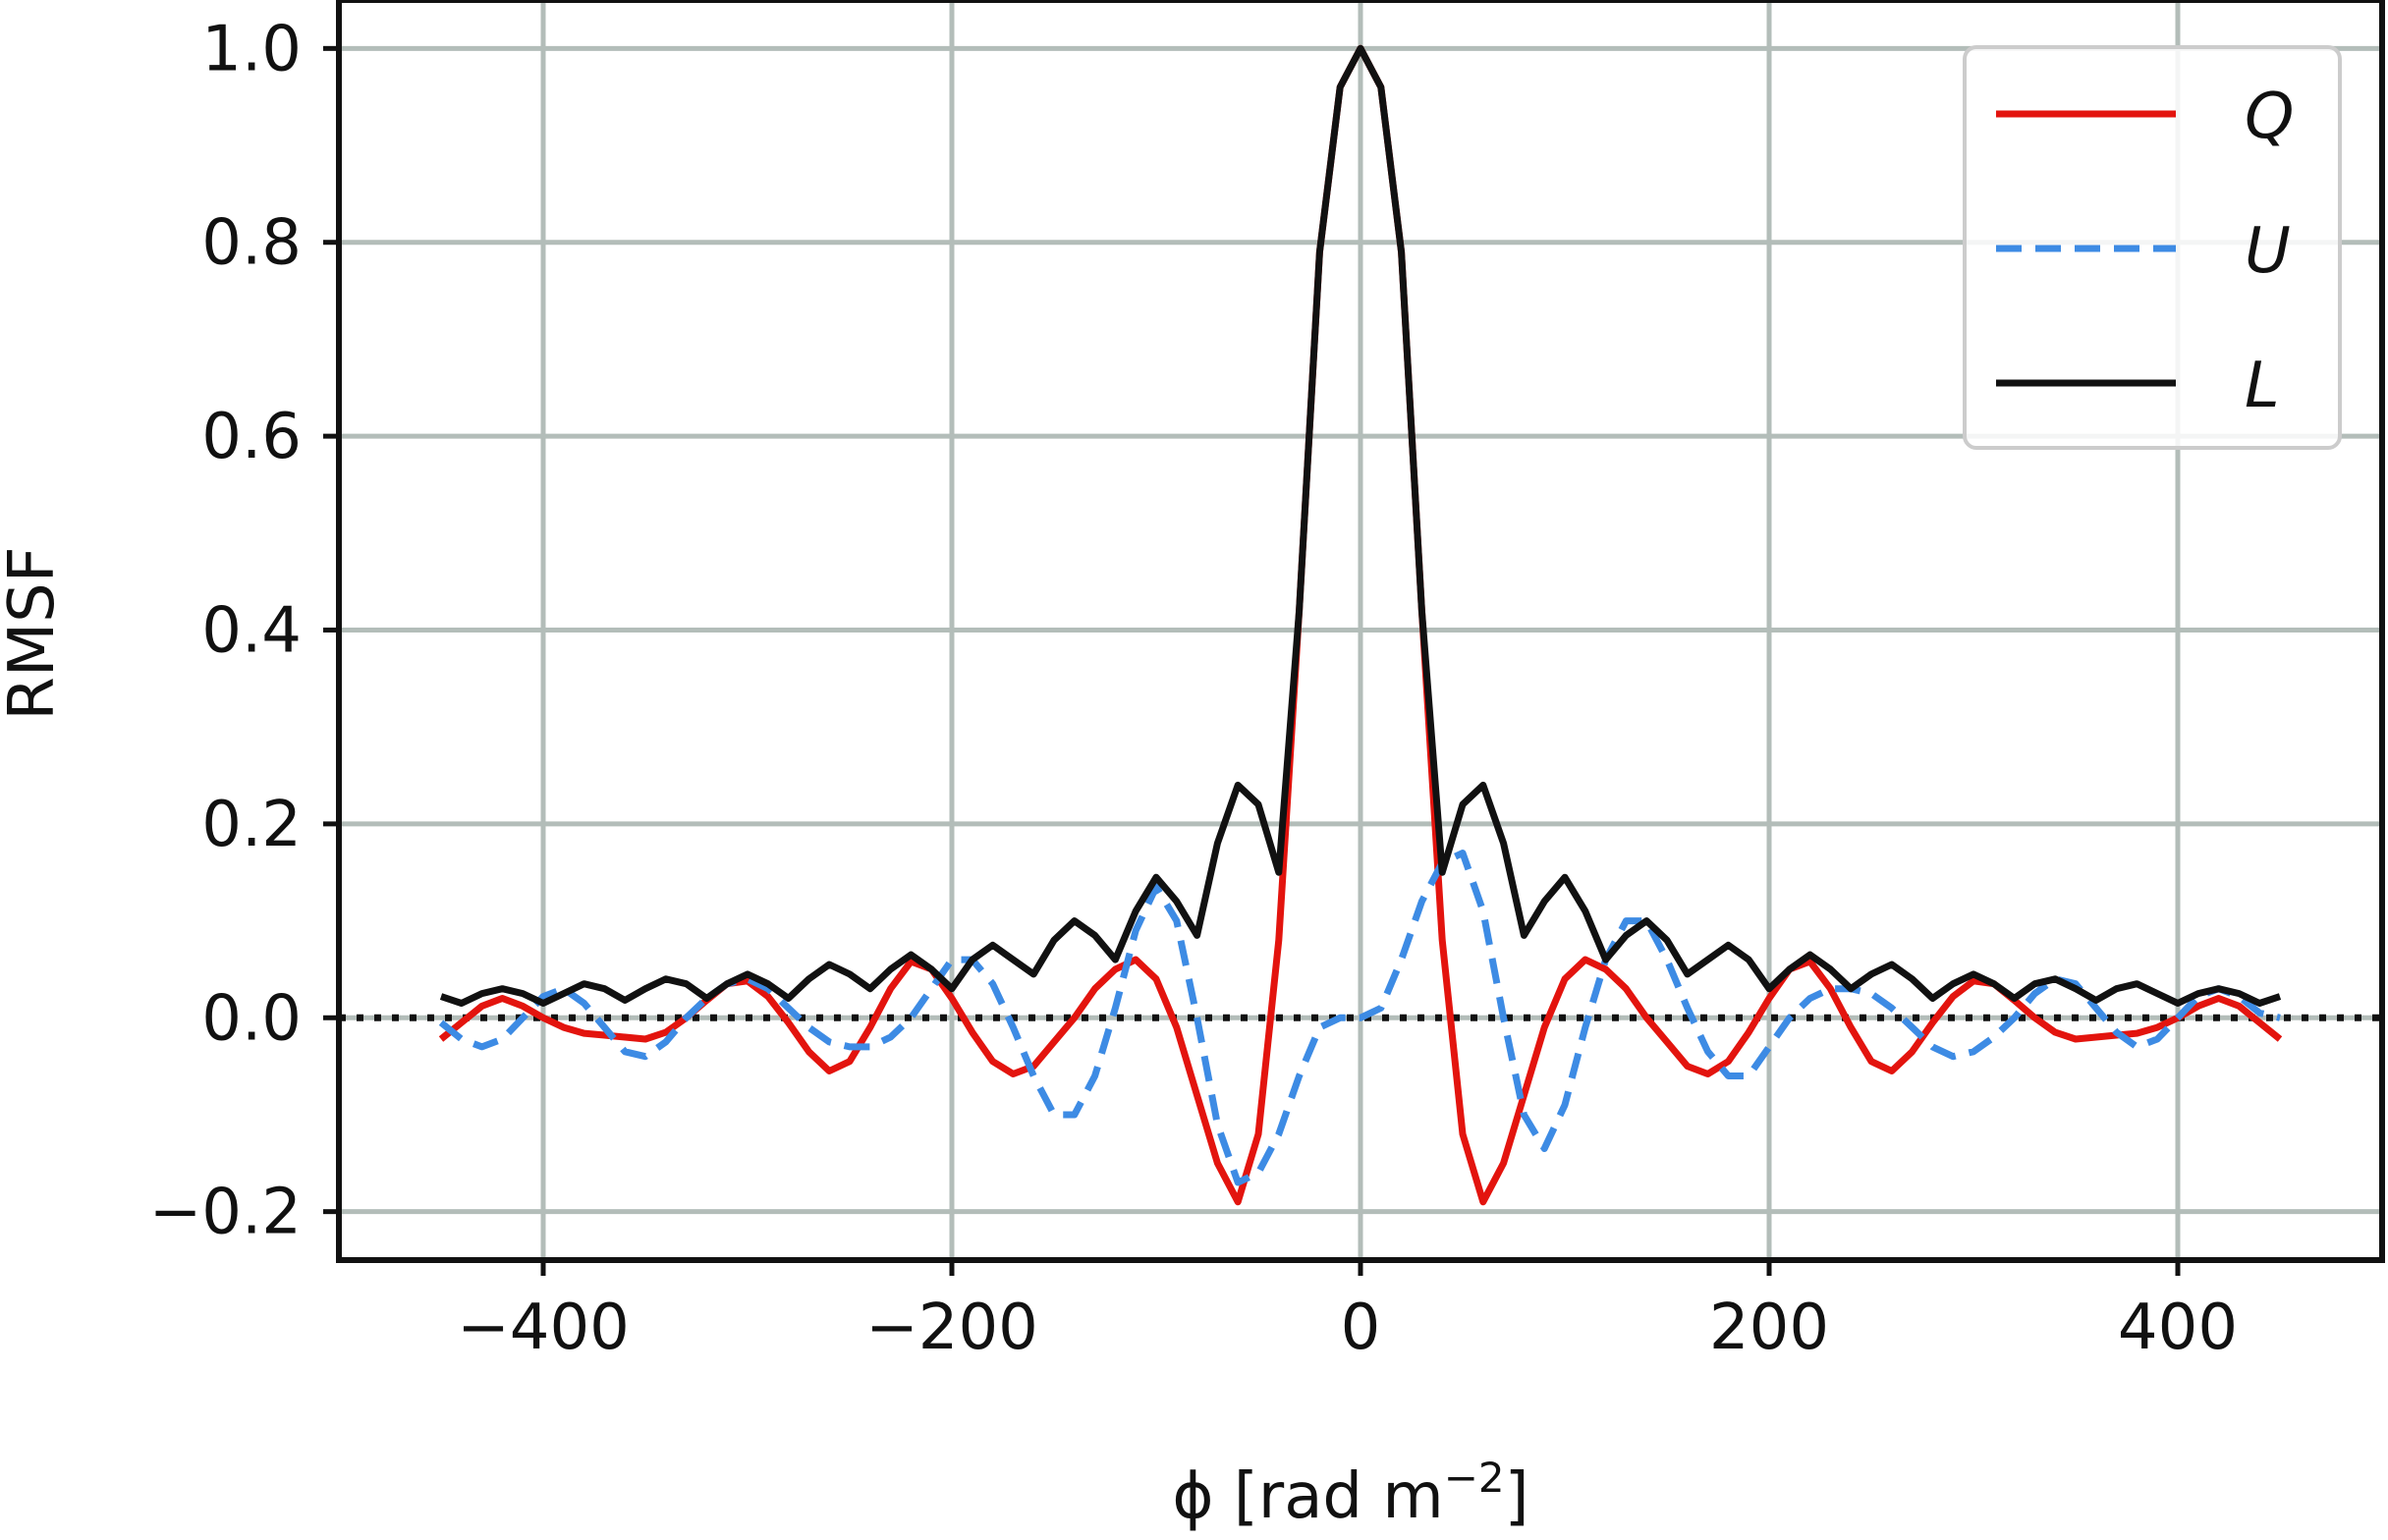  Describe the element at coordinates (1517, 1496) in the screenshot. I see `x-axis-label-close: ]` at that location.